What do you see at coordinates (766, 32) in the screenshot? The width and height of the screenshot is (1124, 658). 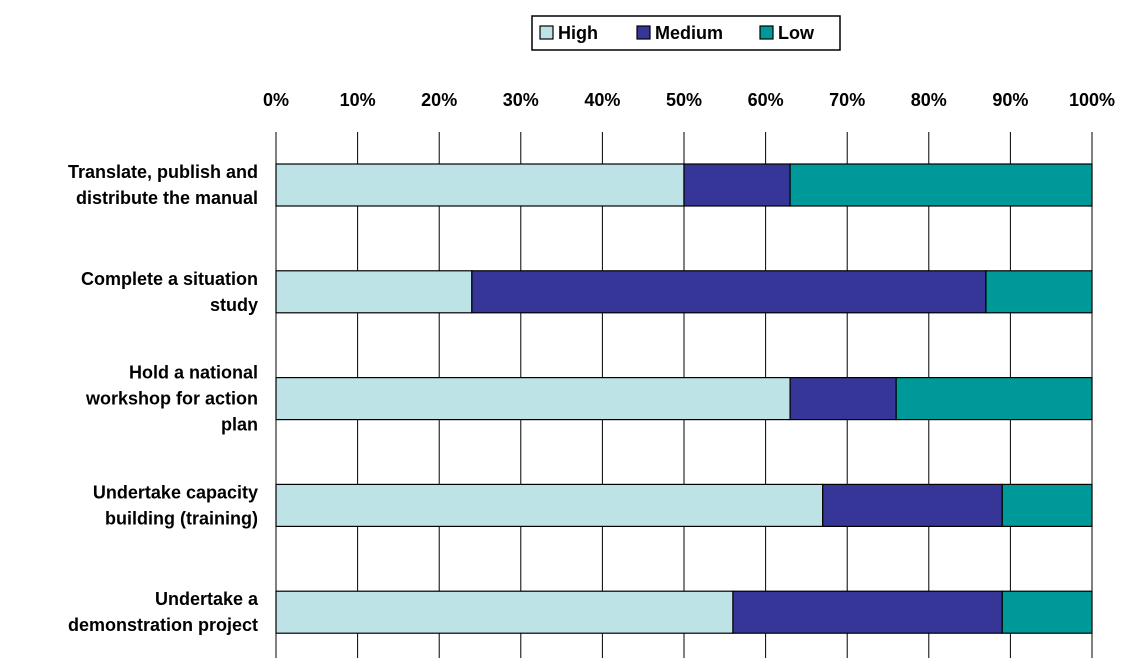 I see `legend-swatch-low` at bounding box center [766, 32].